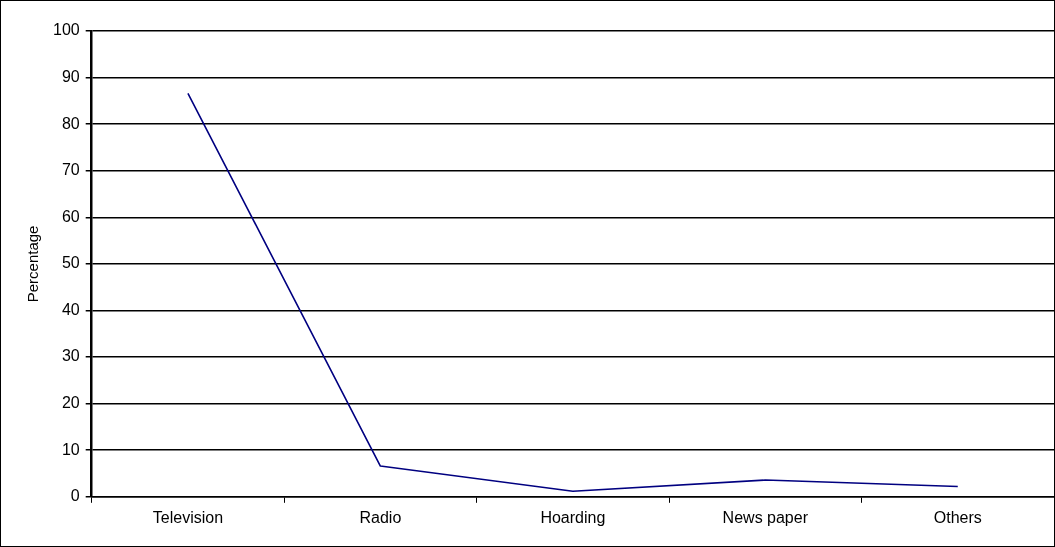  Describe the element at coordinates (70, 263) in the screenshot. I see `y-tick-label: 50` at that location.